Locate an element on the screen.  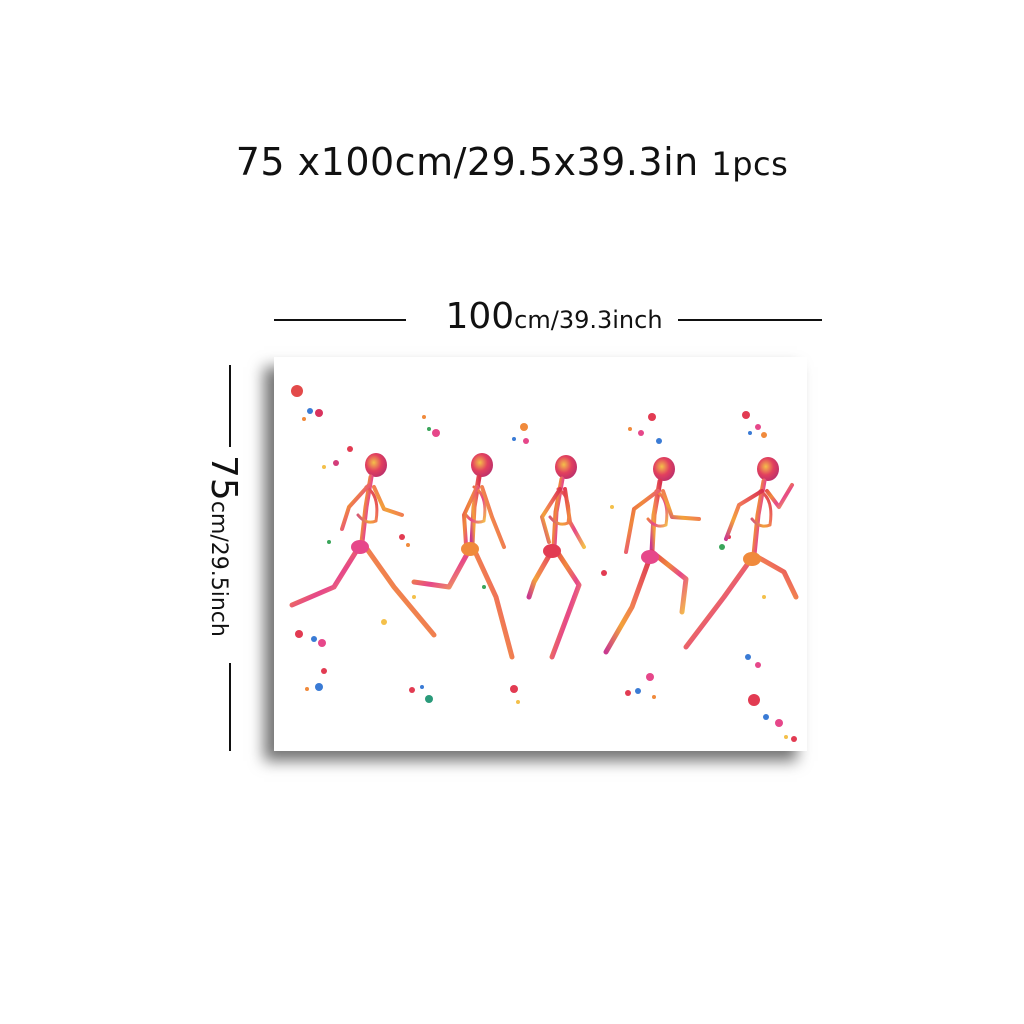
height-unit: cm/29.5inch is located at coordinates (218, 568).